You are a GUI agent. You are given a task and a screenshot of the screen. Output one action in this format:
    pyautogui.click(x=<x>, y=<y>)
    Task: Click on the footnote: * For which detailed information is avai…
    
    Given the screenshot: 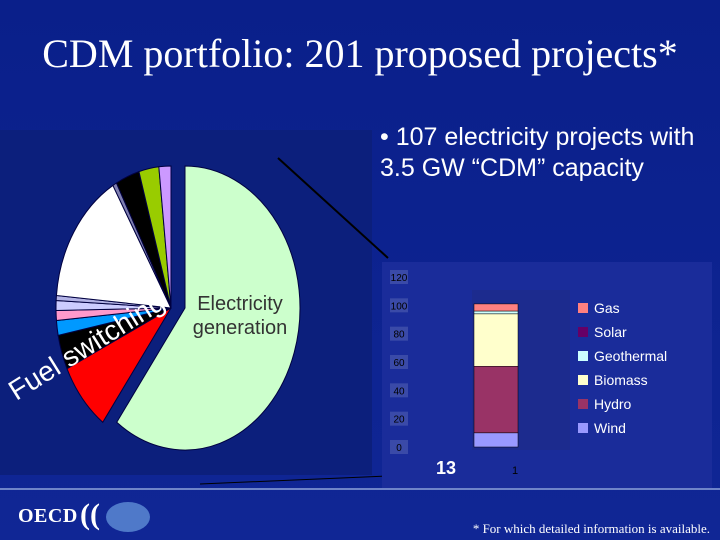 What is the action you would take?
    pyautogui.click(x=591, y=528)
    